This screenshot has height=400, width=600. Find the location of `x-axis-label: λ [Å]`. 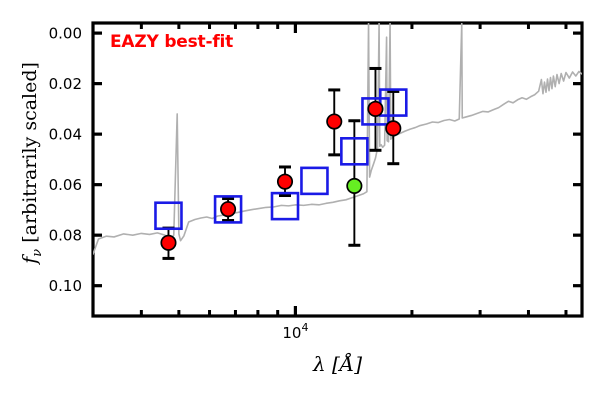

x-axis-label: λ [Å] is located at coordinates (337, 364).